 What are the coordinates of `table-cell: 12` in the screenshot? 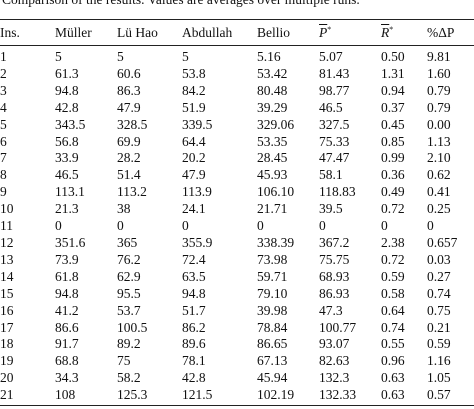 It's located at (7, 242).